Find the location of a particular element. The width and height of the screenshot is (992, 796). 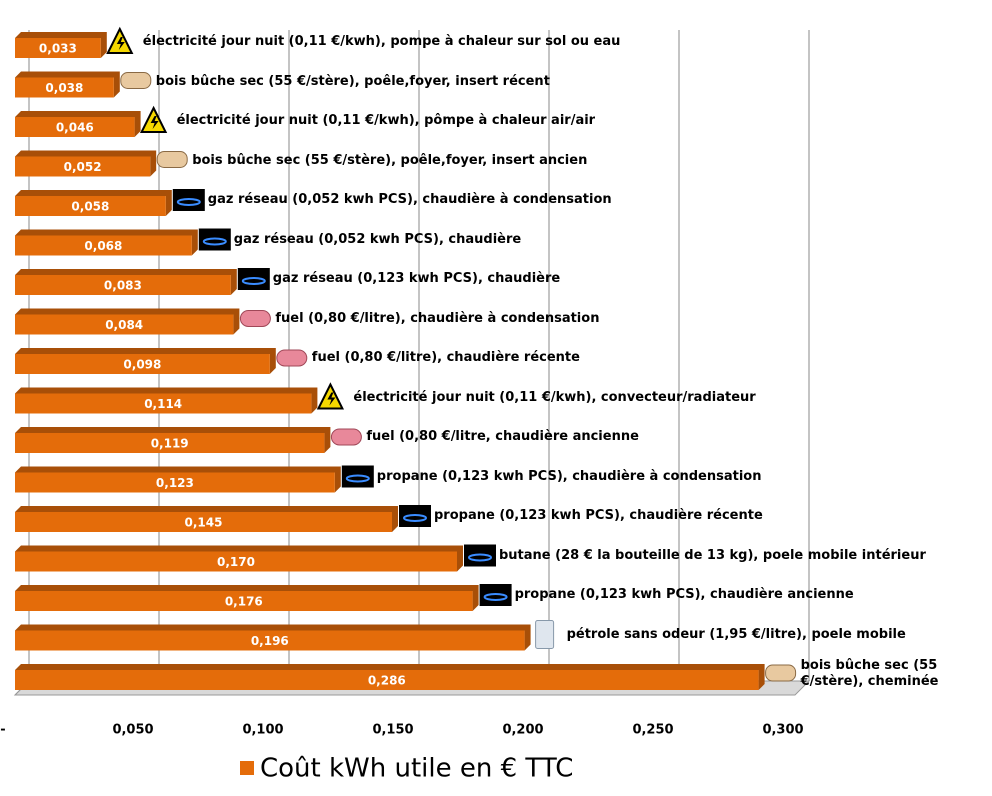

value-label: 0,084 is located at coordinates (124, 325).